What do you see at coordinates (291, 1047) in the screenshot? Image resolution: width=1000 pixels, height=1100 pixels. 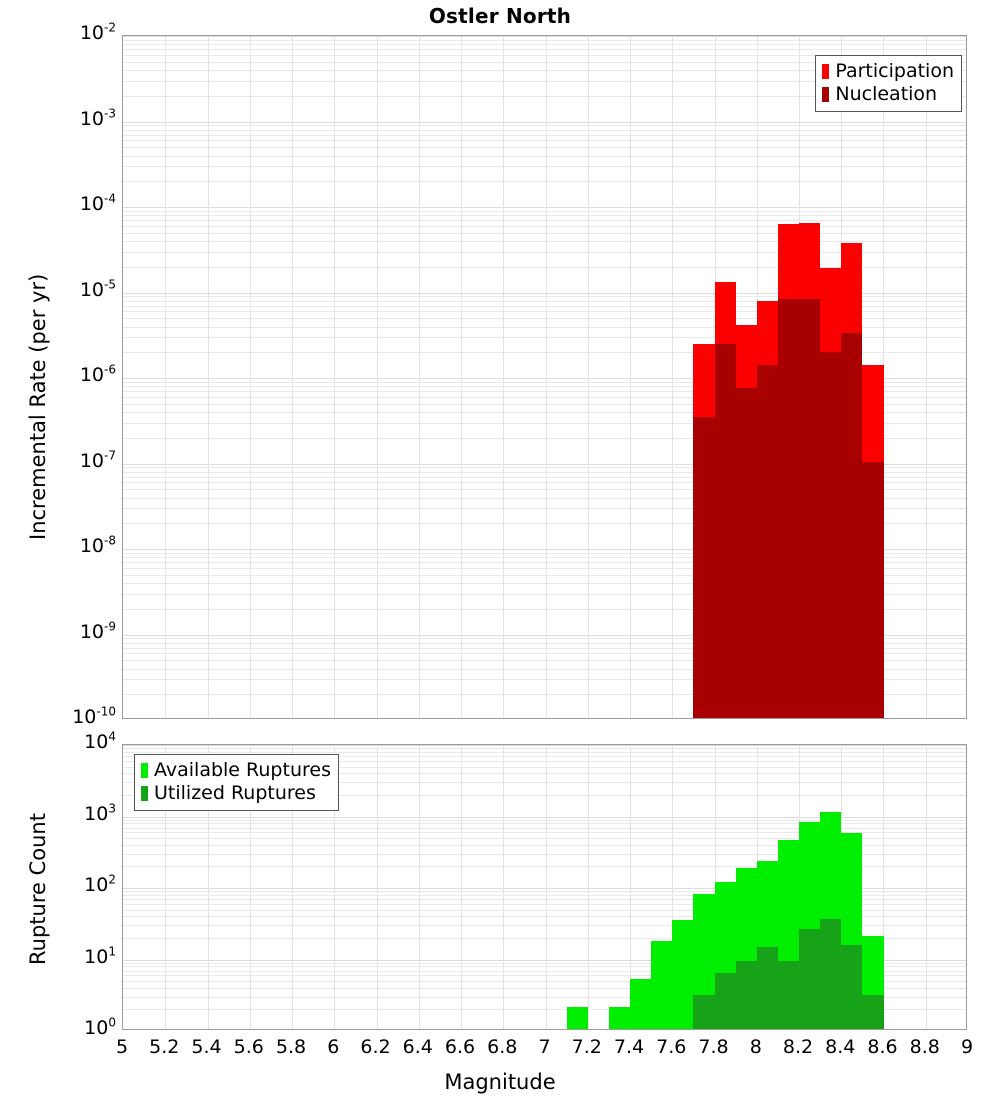 I see `x-tick-label: 5.8` at bounding box center [291, 1047].